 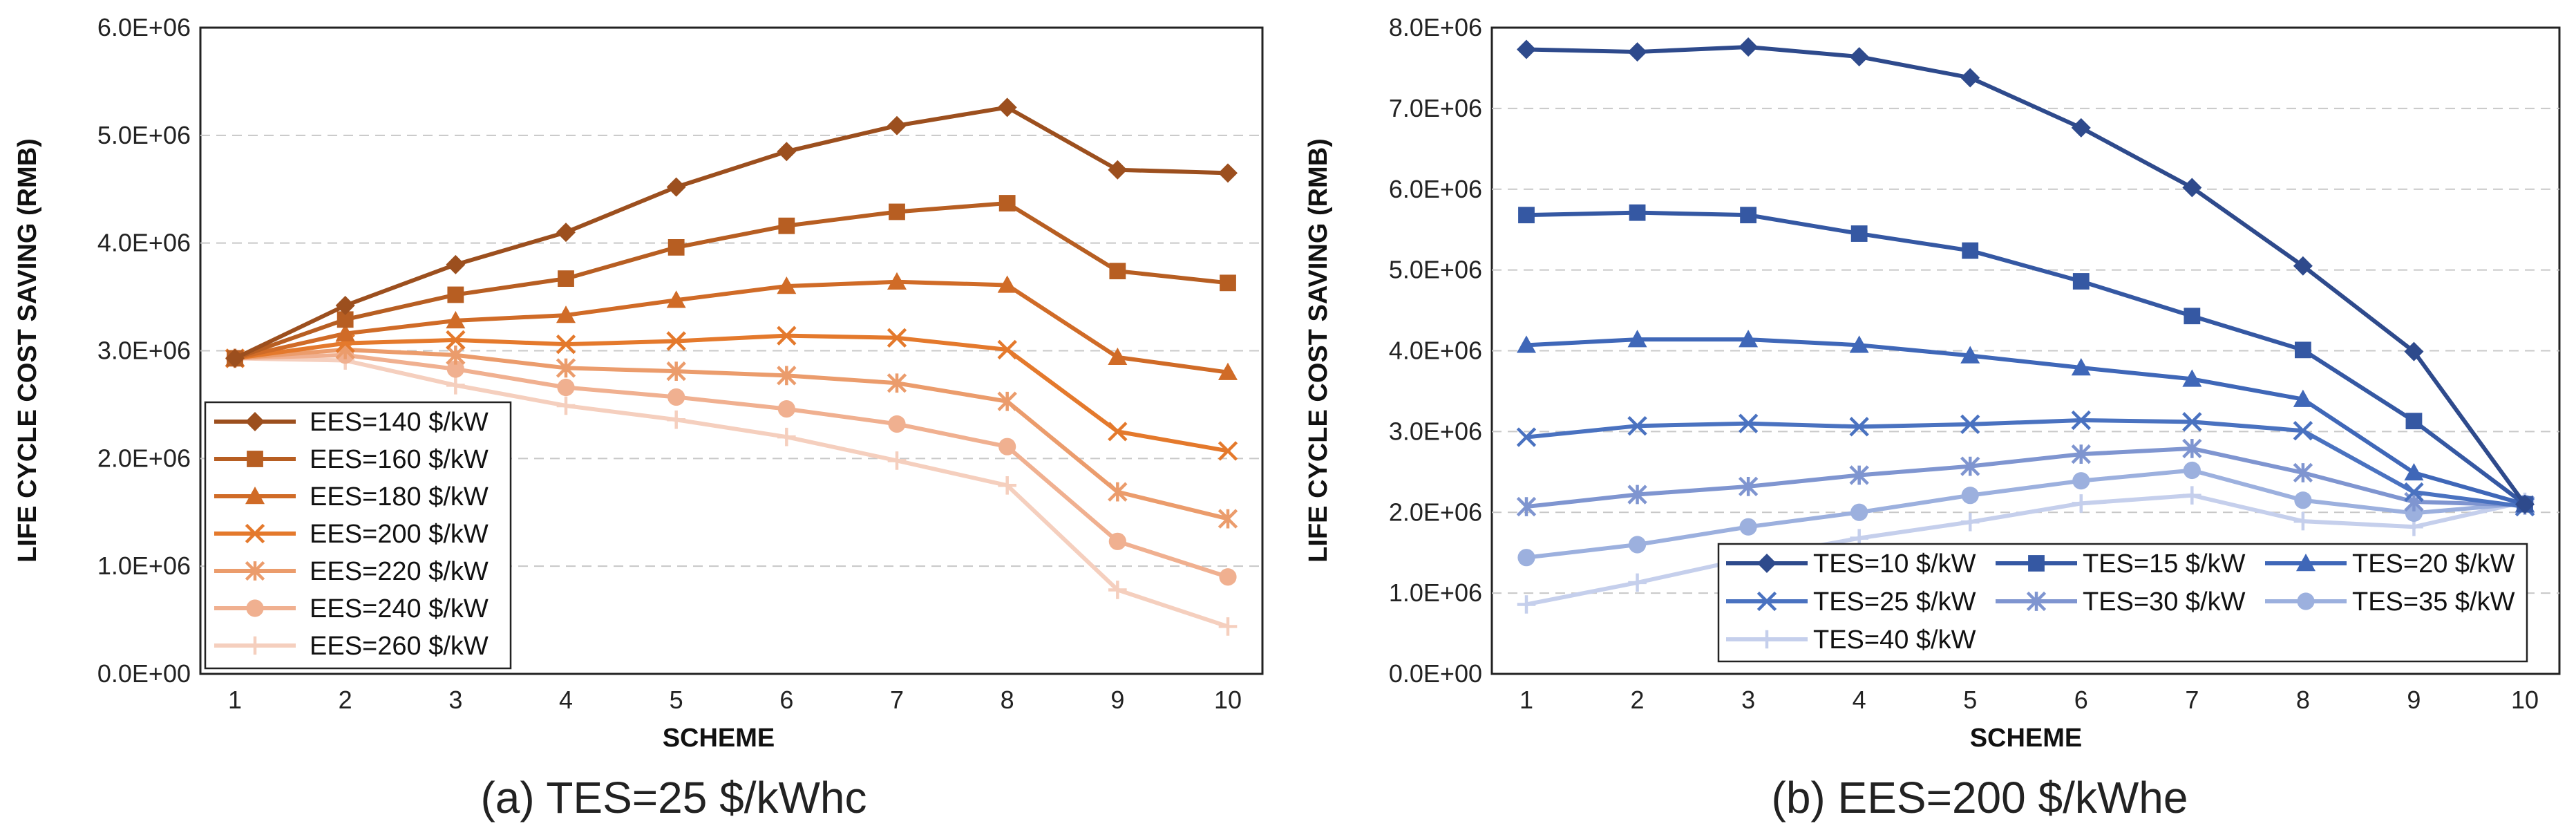 I want to click on x-axis-title-b: SCHEME, so click(x=2026, y=738).